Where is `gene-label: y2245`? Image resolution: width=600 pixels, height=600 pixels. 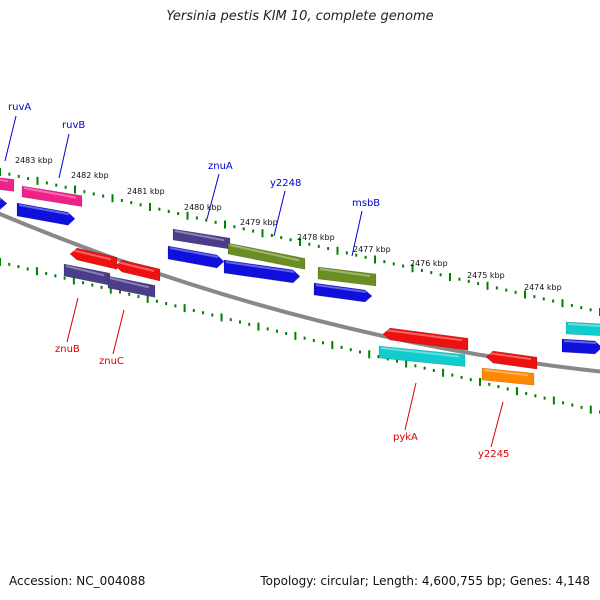
gene-label: y2245 is located at coordinates (493, 454).